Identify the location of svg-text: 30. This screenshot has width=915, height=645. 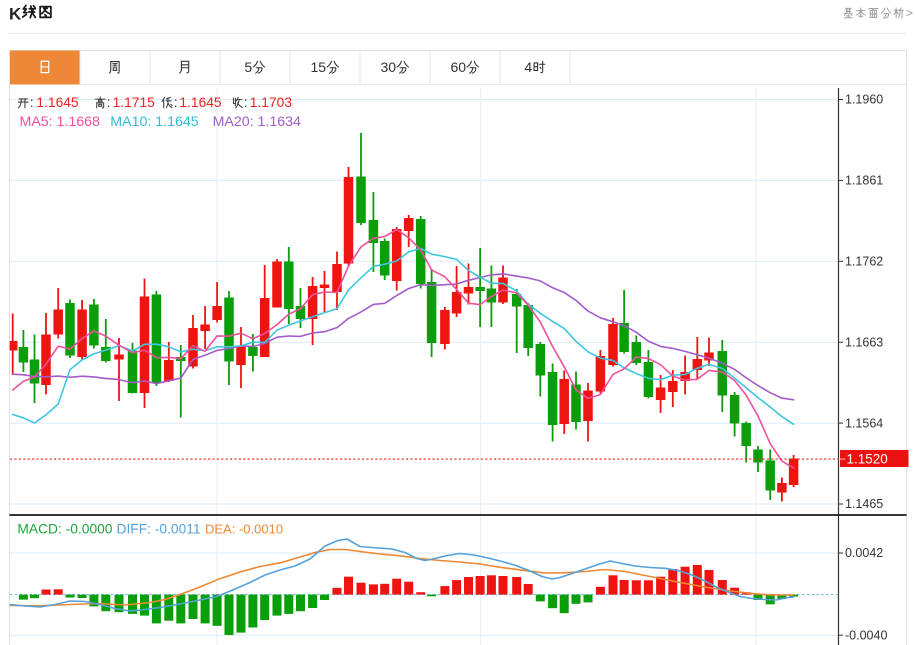
(388, 67).